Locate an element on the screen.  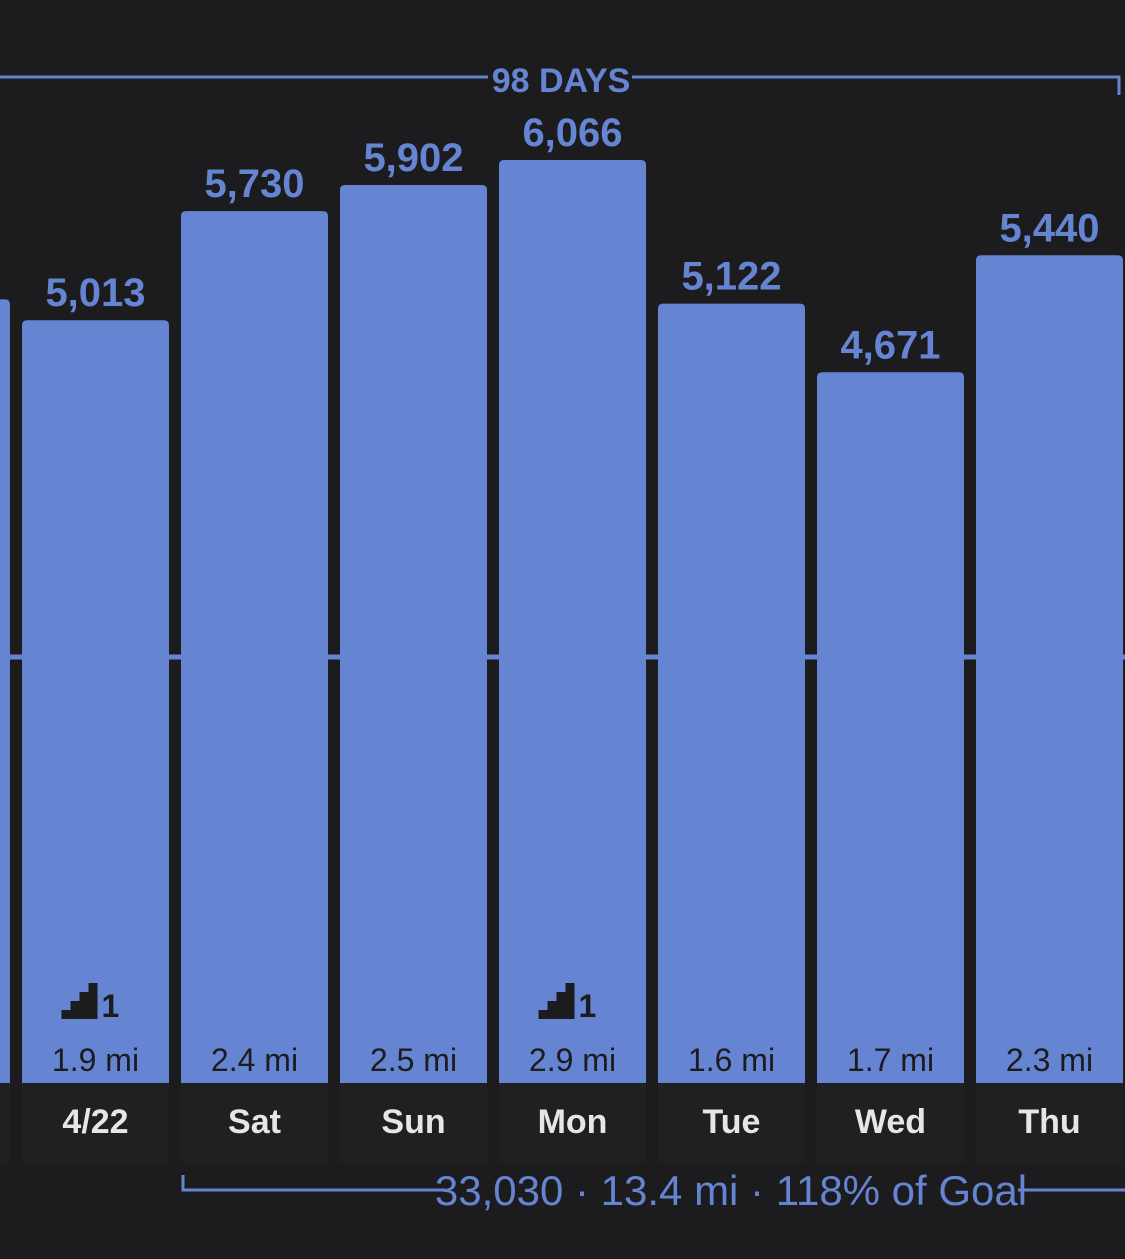
week-summary: 33,030 · 13.4 mi · 118% of Goal is located at coordinates (731, 1190).